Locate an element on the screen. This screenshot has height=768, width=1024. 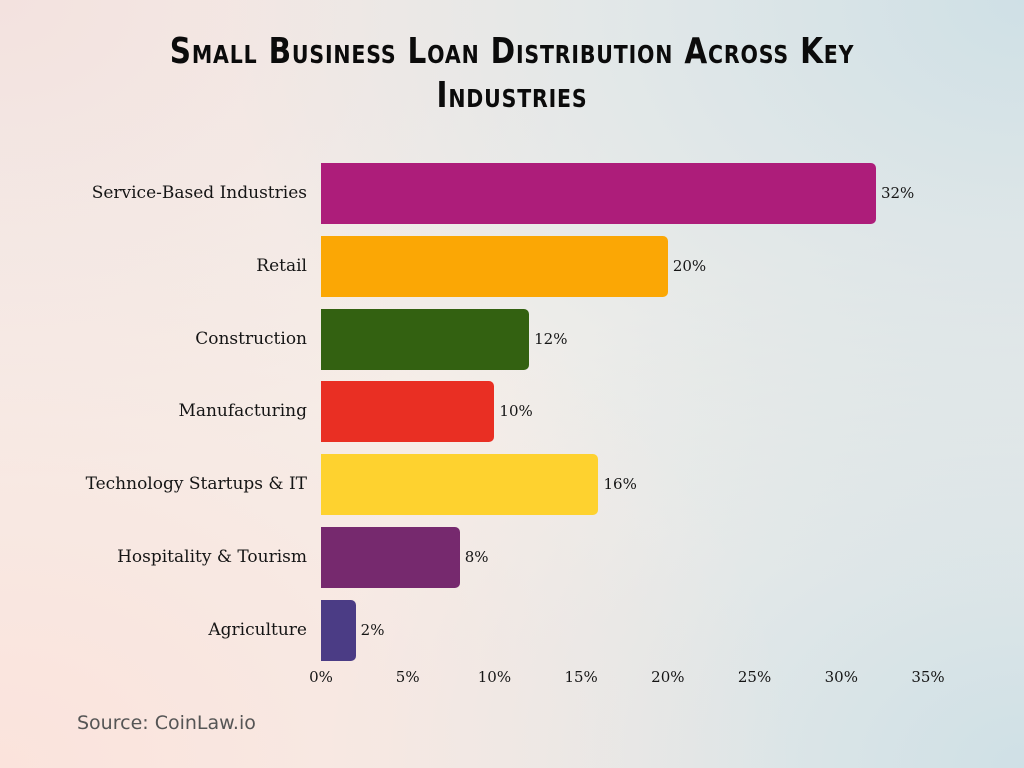
x-tick-label: 25% is located at coordinates (754, 677).